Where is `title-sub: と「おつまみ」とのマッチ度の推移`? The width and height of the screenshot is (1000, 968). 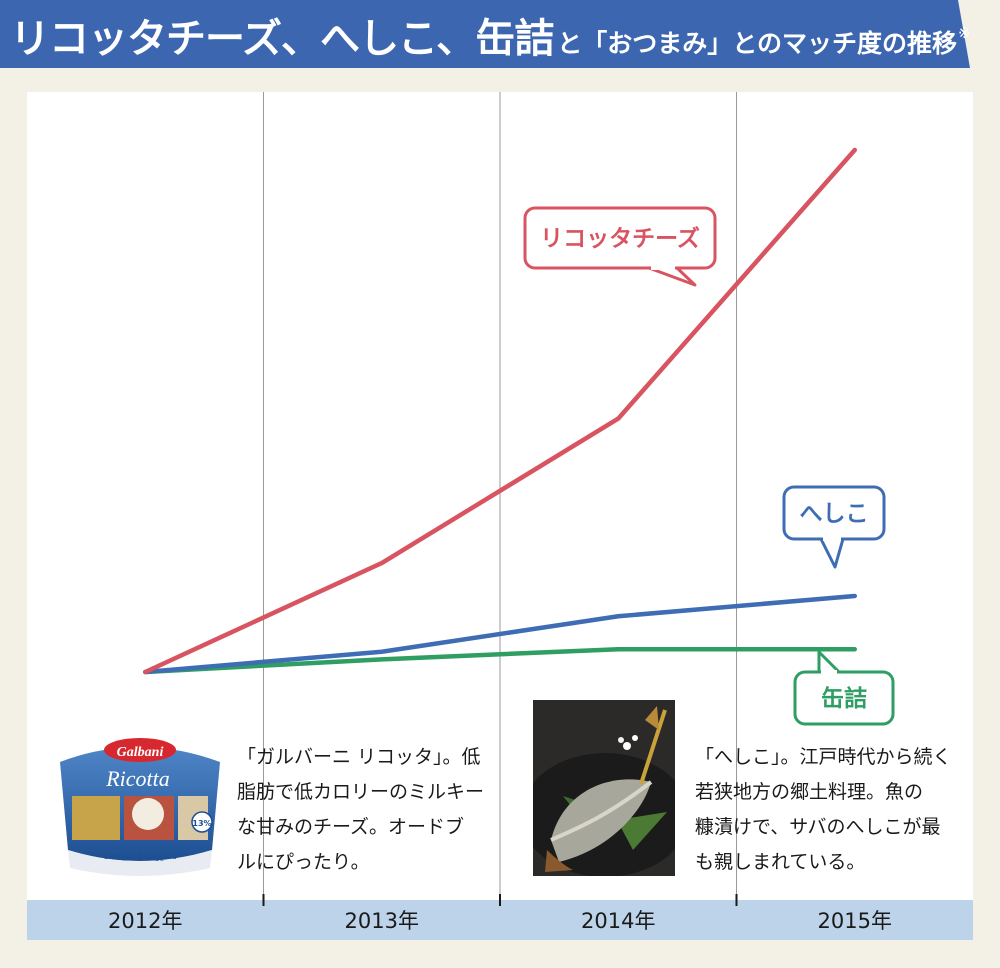
title-sub: と「おつまみ」とのマッチ度の推移 is located at coordinates (757, 43).